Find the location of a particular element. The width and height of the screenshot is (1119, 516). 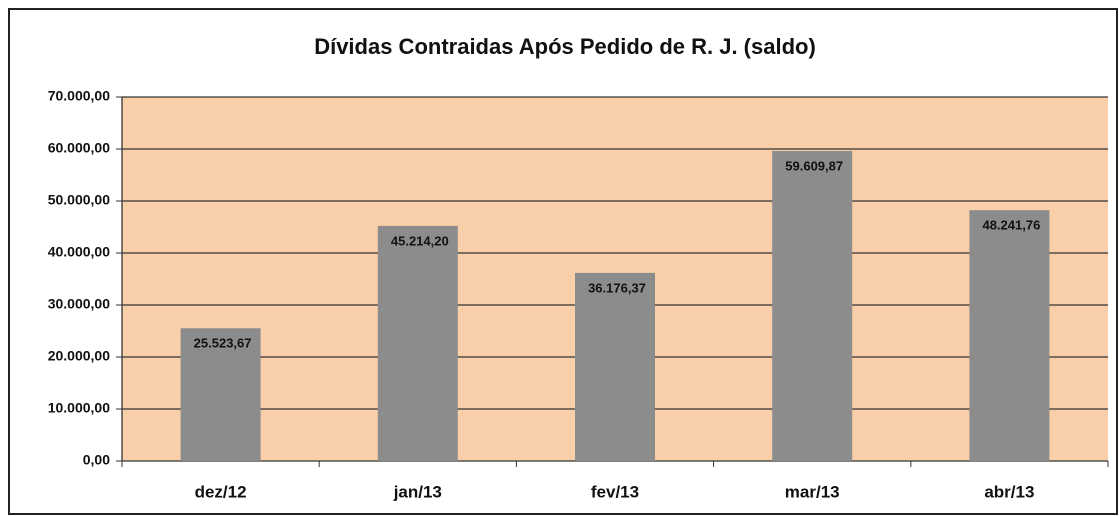

x-tick-label: fev/13 is located at coordinates (615, 491).